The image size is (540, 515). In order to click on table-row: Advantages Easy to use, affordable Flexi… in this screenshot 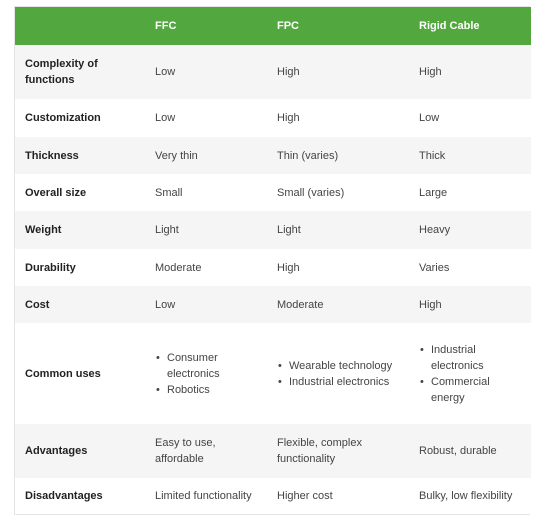, I will do `click(273, 451)`.